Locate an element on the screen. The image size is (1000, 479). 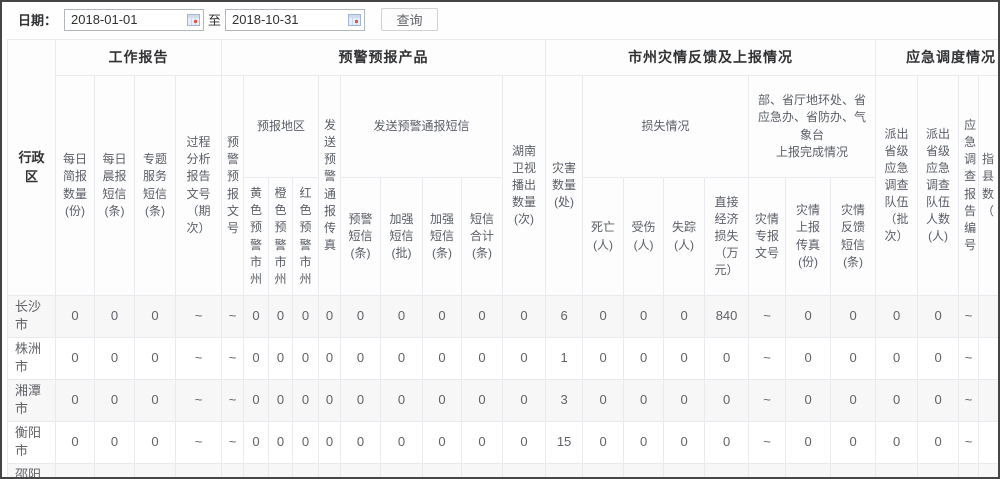
table-cell: 13 is located at coordinates (564, 469).